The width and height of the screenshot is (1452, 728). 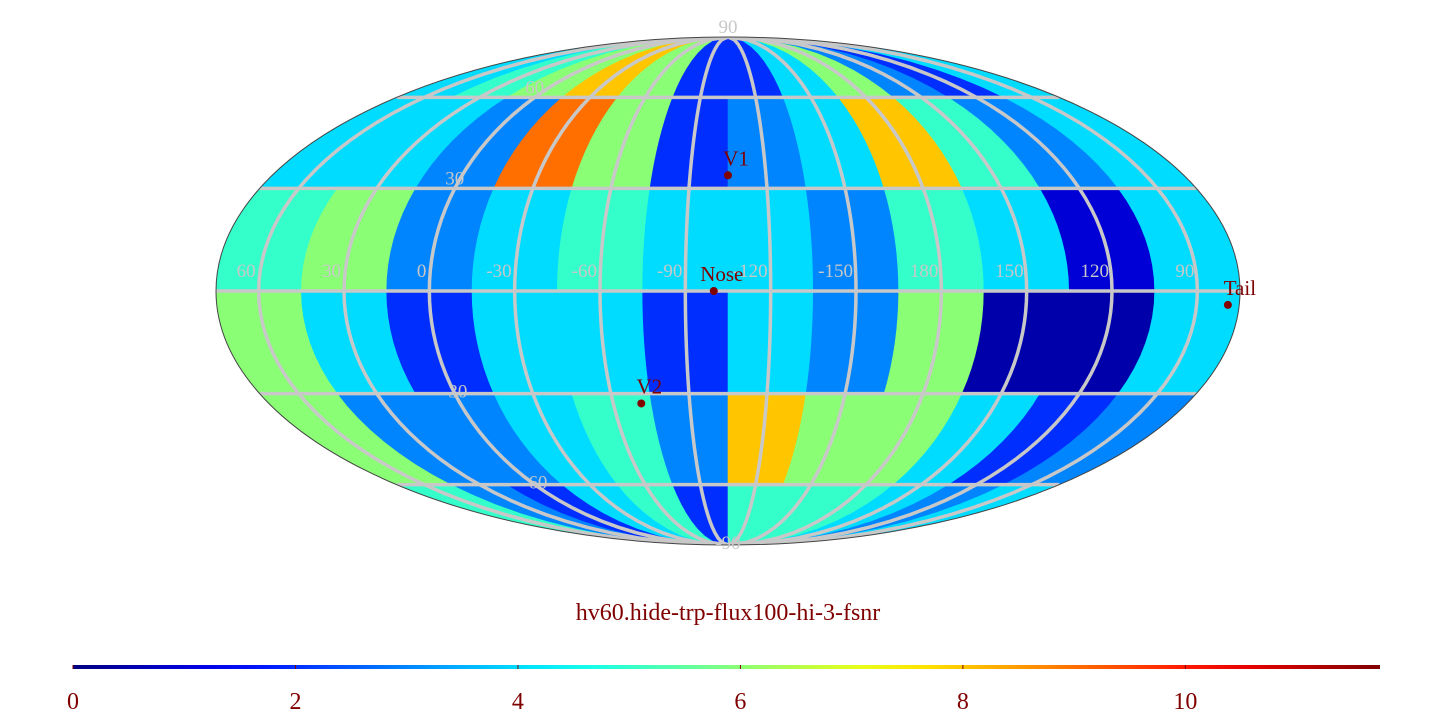 What do you see at coordinates (534, 483) in the screenshot?
I see `lat-label: -60` at bounding box center [534, 483].